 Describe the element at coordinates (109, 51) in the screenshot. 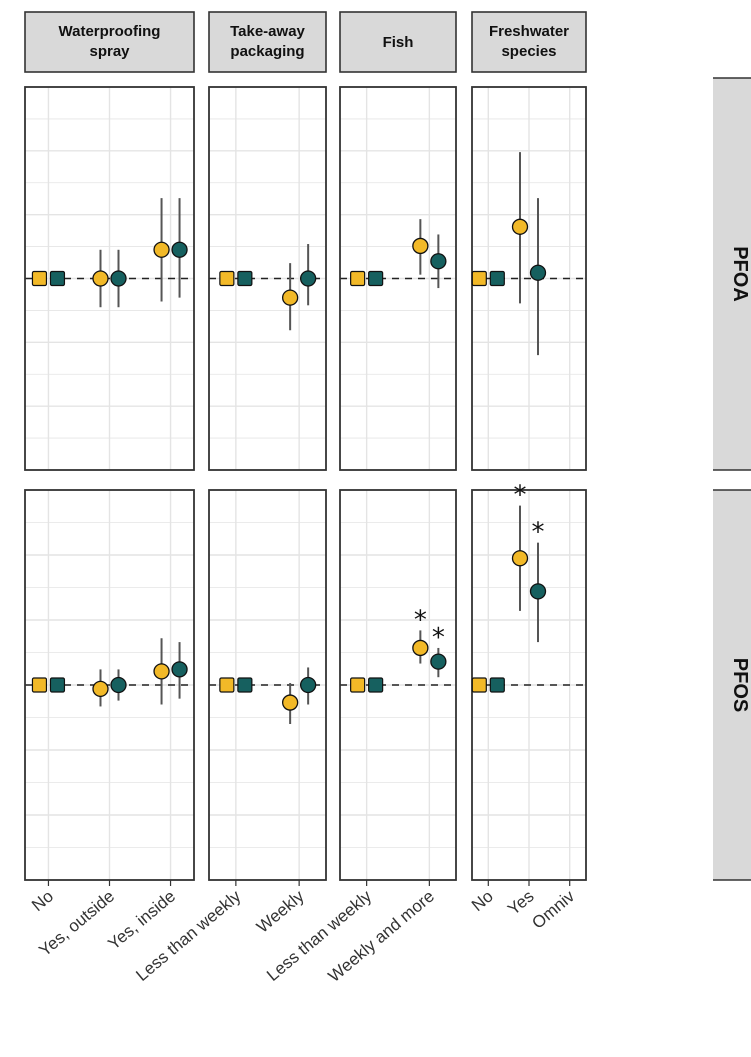

I see `facet-title: spray` at that location.